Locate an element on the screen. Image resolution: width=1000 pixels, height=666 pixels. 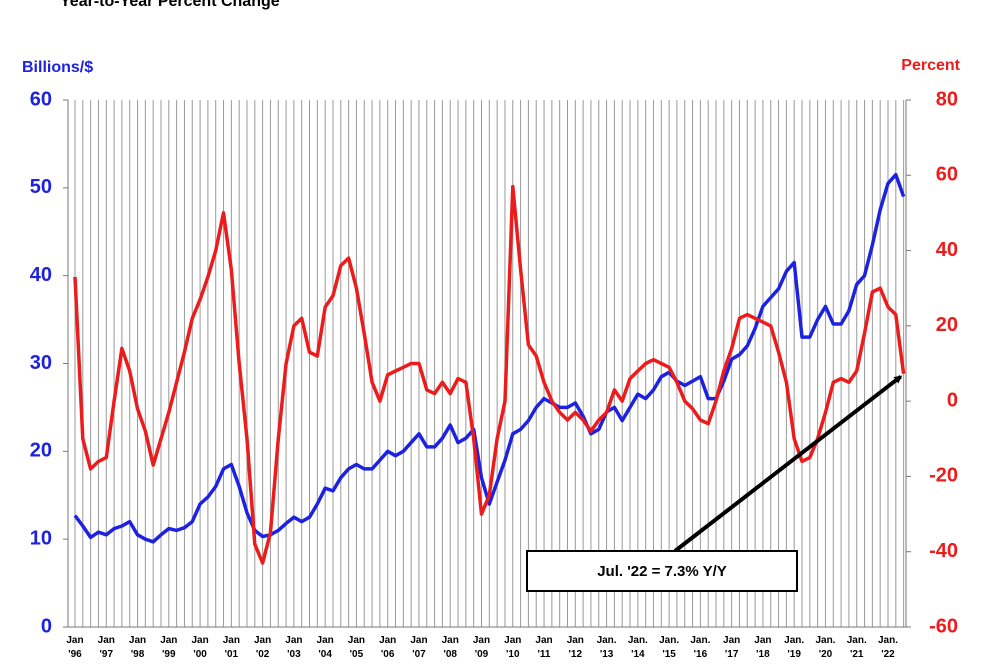
x-tick-label: Jan '03 is located at coordinates (293, 647).